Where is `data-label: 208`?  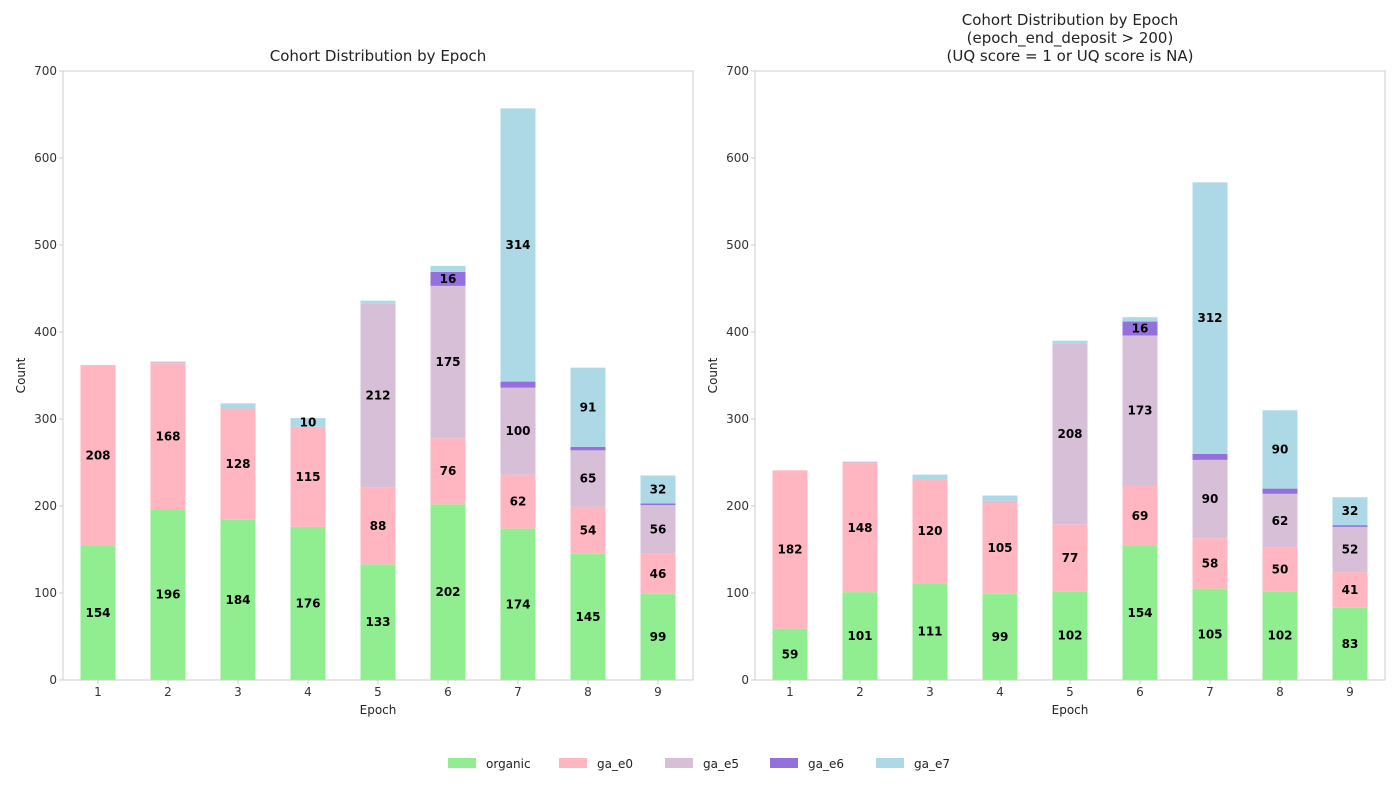
data-label: 208 is located at coordinates (97, 456).